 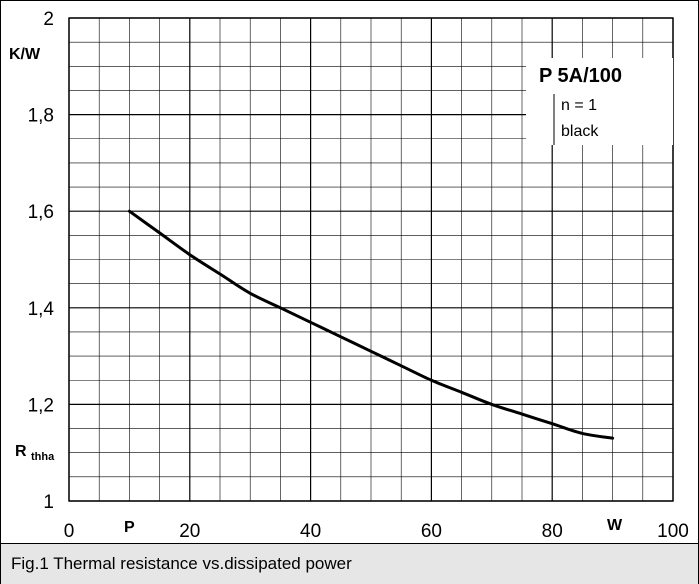 I want to click on y-tick-labels: 1 1,2 1,4 1,6 1,8 2, so click(x=41, y=261).